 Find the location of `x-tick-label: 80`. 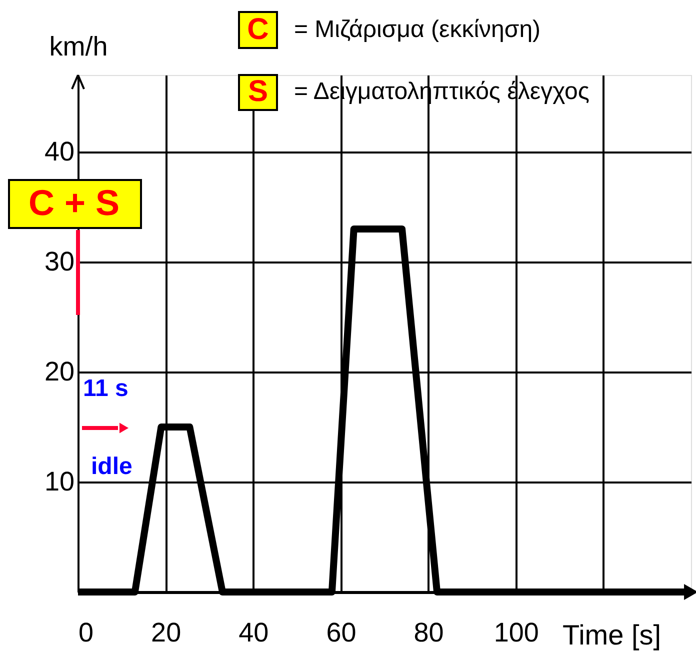

x-tick-label: 80 is located at coordinates (429, 633).